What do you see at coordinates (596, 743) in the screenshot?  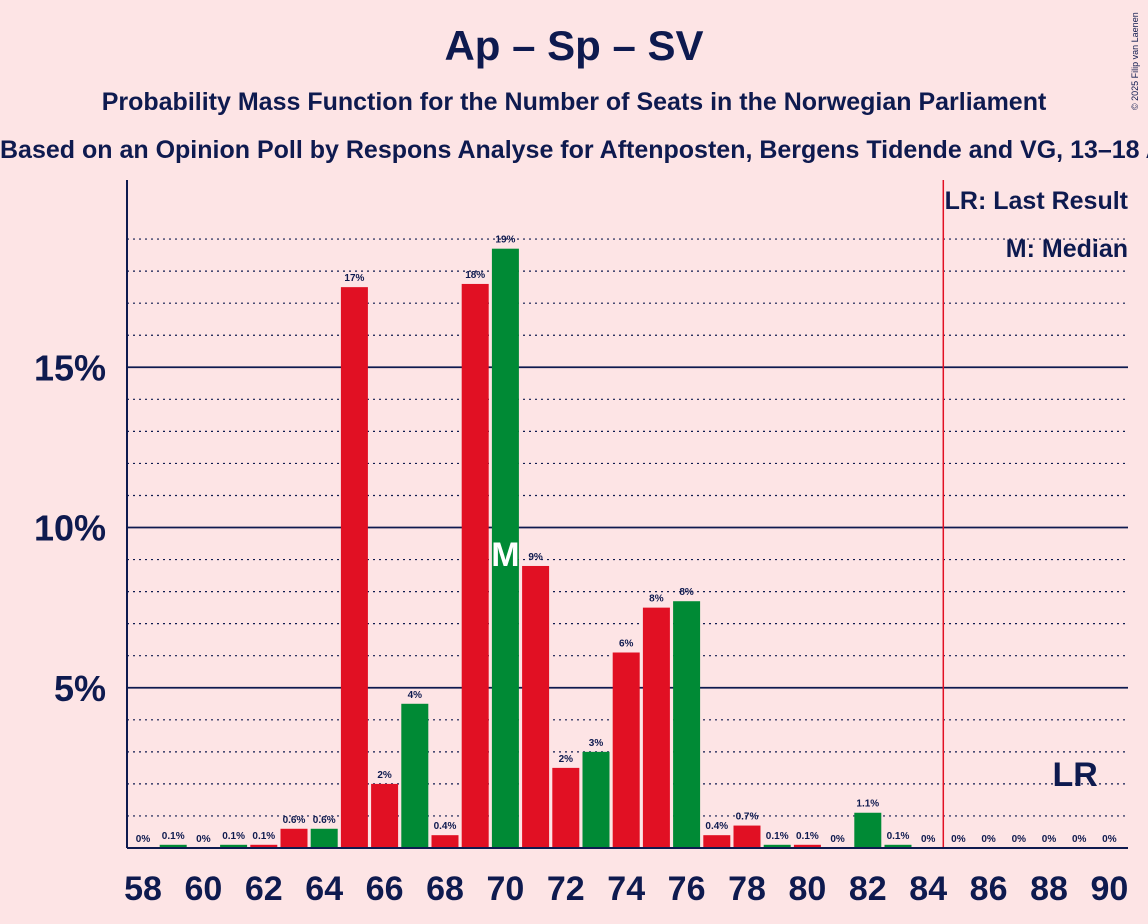 I see `data-label: 3%` at bounding box center [596, 743].